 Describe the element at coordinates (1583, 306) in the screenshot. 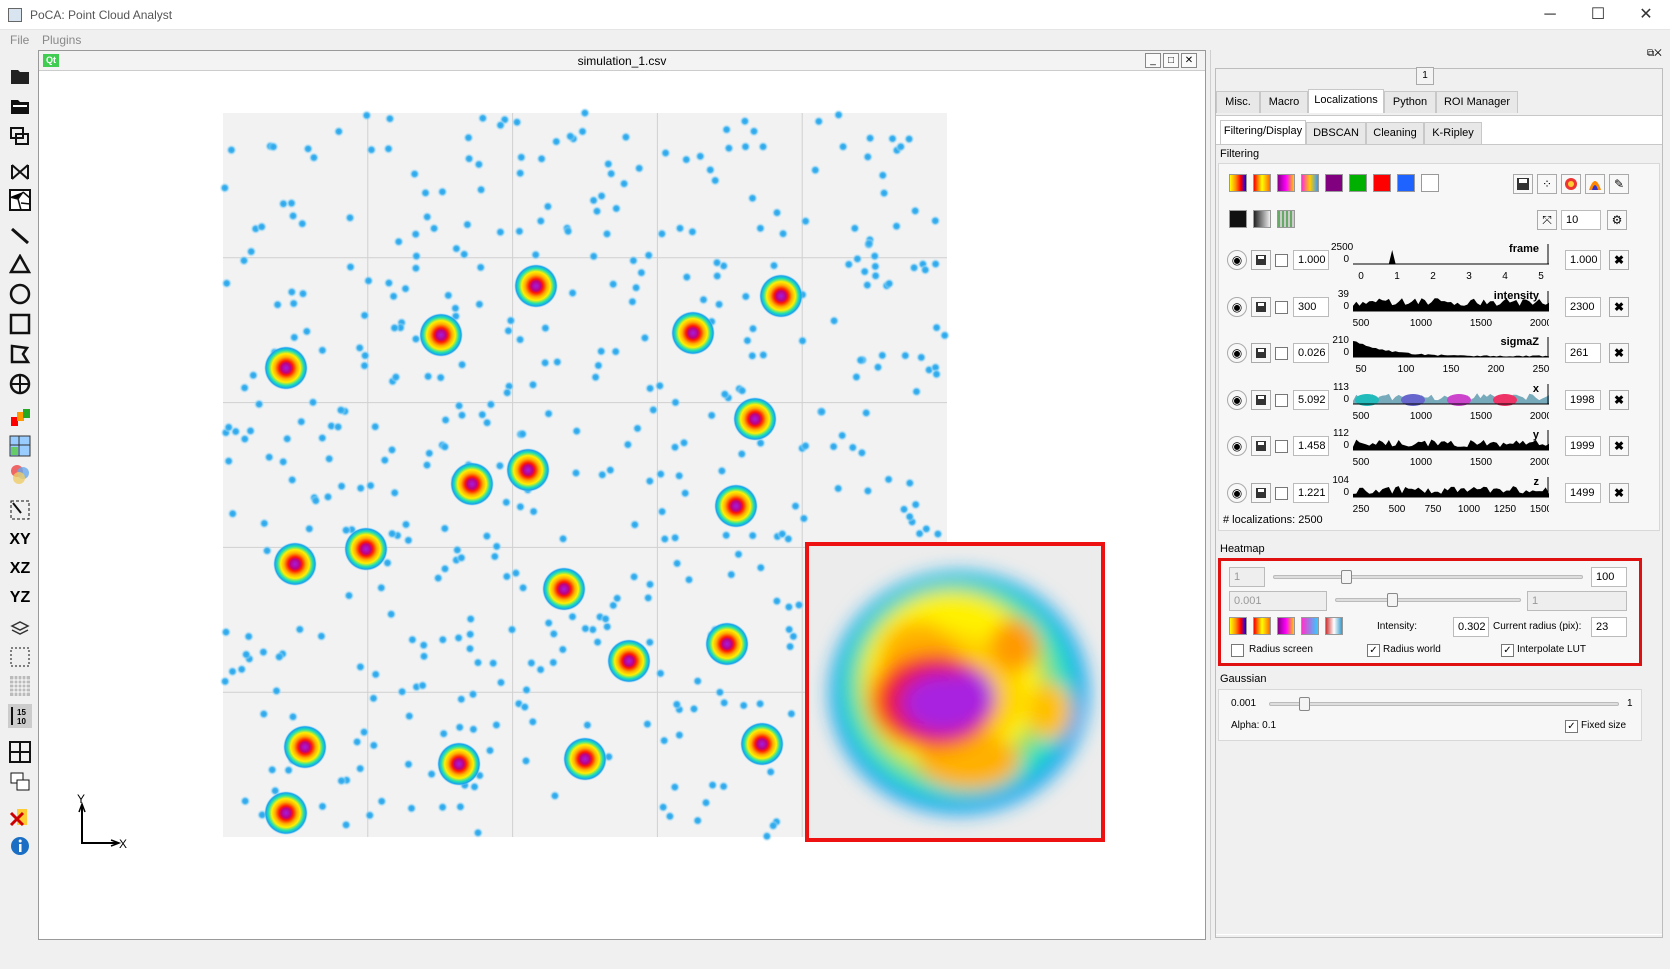

I see `filter-max-field: 2300` at that location.